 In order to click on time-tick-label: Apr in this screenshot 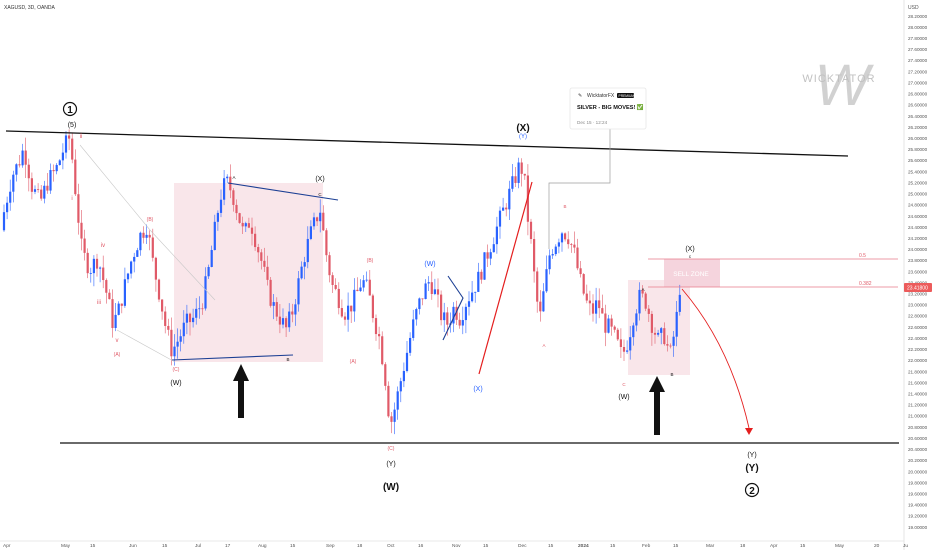, I will do `click(7, 546)`.